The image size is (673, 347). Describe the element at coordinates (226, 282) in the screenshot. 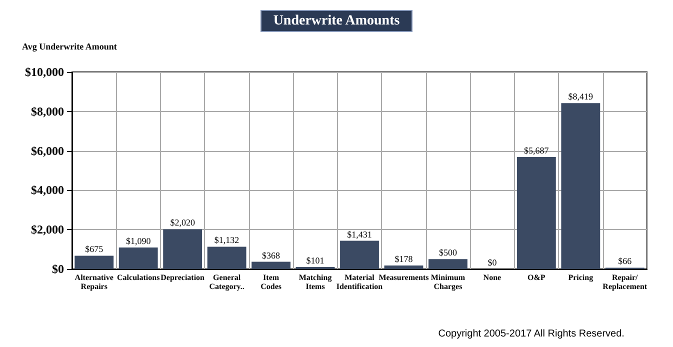

I see `x-tick-label: General Category..` at that location.